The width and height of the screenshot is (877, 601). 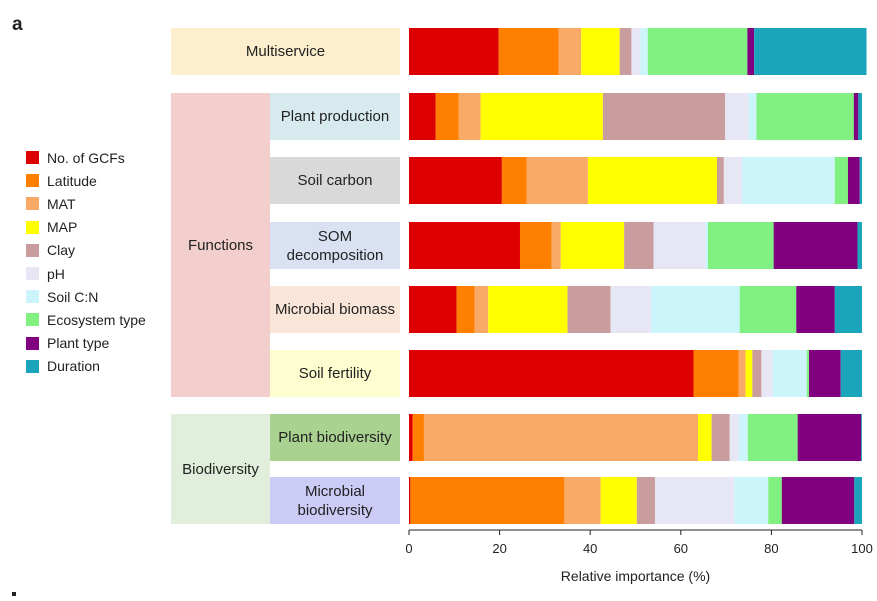 I want to click on stray-mark, so click(x=14, y=594).